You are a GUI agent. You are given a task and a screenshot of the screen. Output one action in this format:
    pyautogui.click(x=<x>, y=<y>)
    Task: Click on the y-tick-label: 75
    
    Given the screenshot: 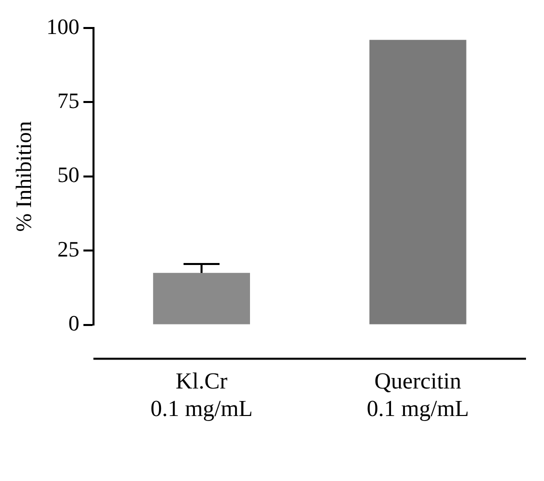 What is the action you would take?
    pyautogui.click(x=68, y=100)
    